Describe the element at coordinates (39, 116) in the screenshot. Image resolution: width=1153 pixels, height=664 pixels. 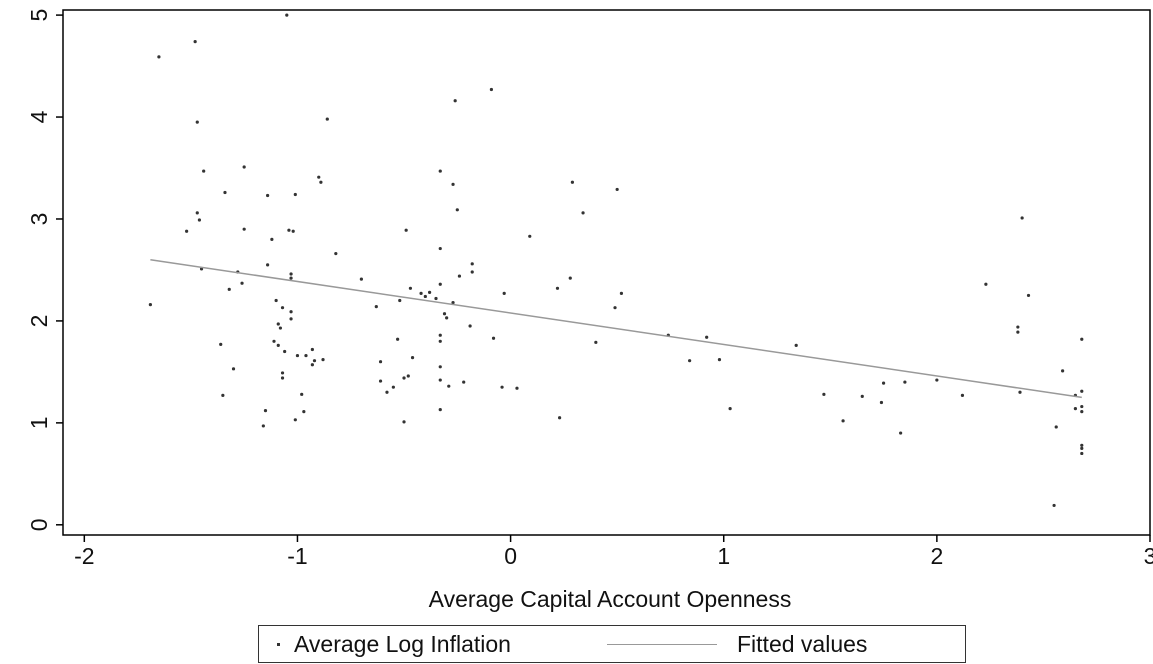
I see `y-tick-label: 4` at that location.